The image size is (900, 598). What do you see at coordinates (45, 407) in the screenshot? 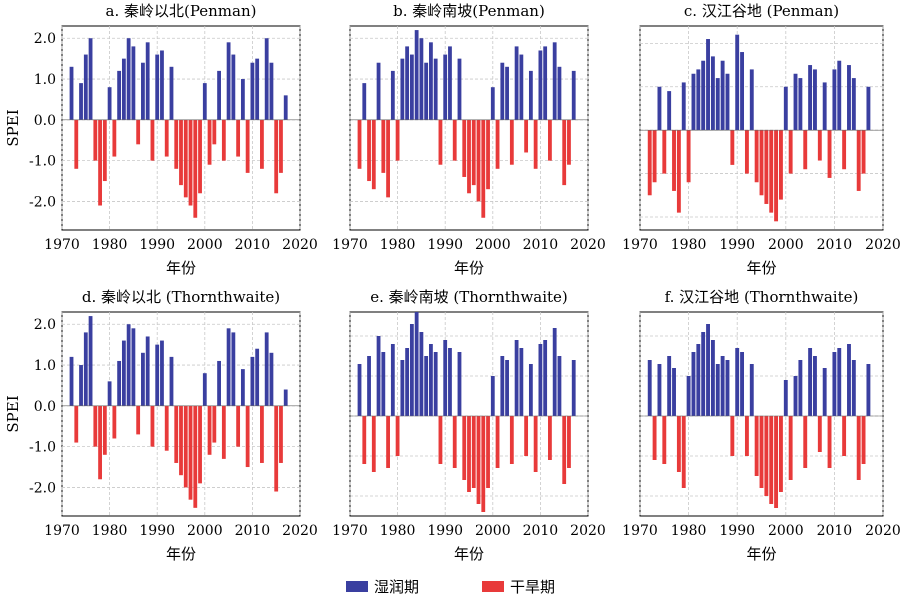
I see `y-tick-label: 0.0` at bounding box center [45, 407].